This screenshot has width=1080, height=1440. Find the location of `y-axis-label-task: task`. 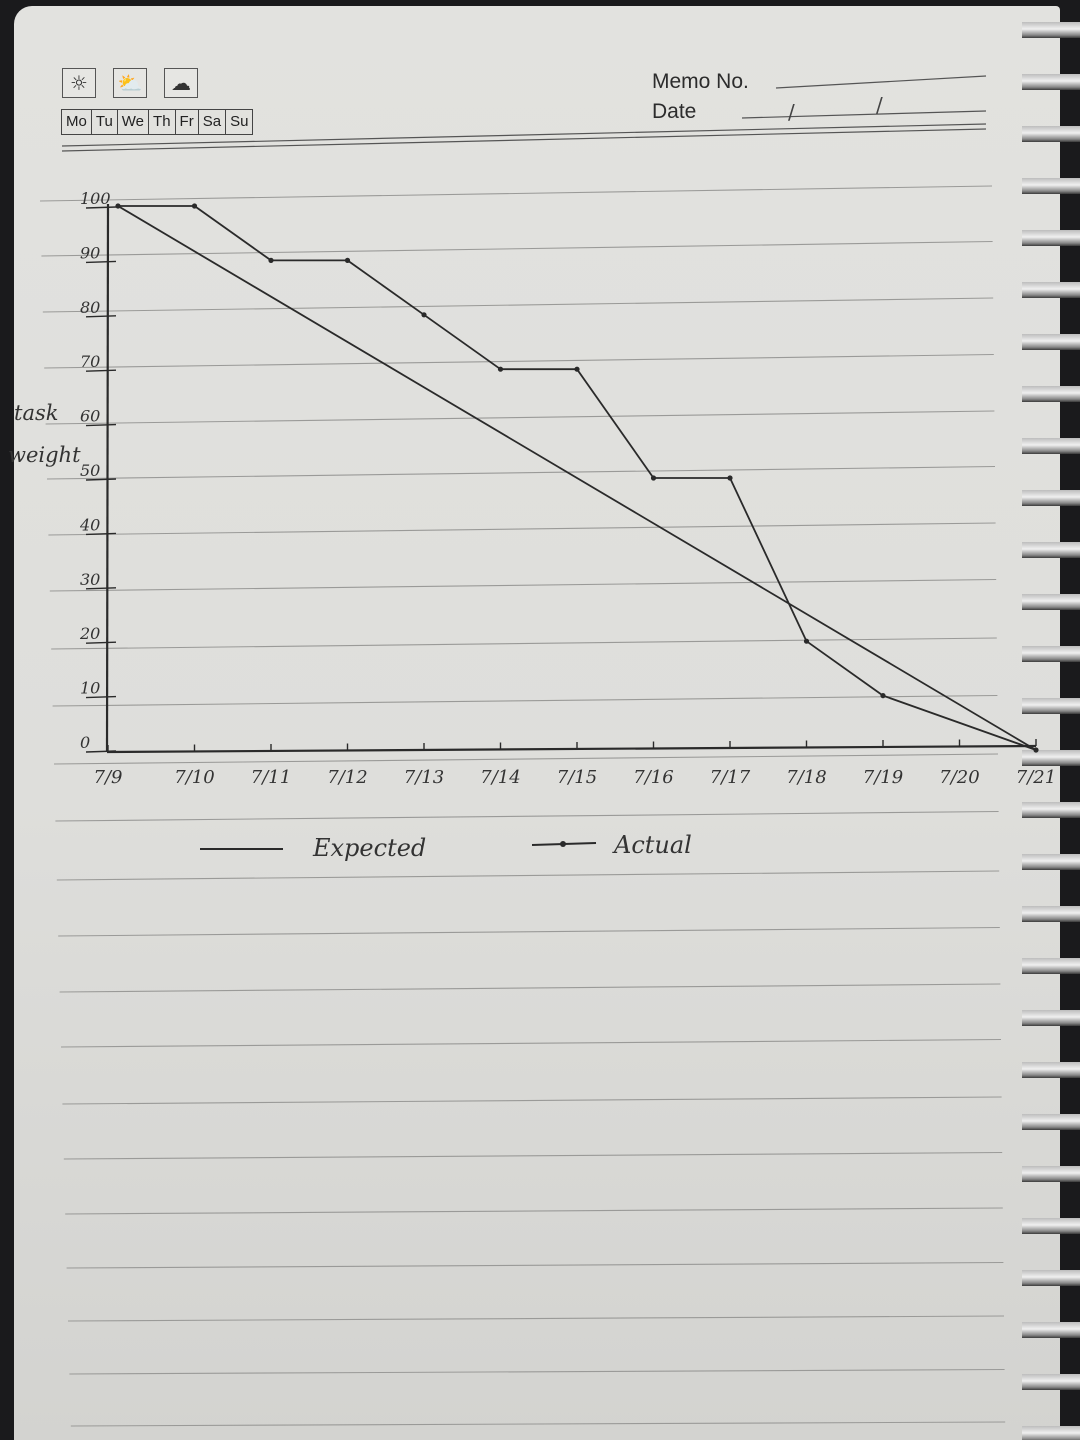

y-axis-label-task: task is located at coordinates (36, 413).